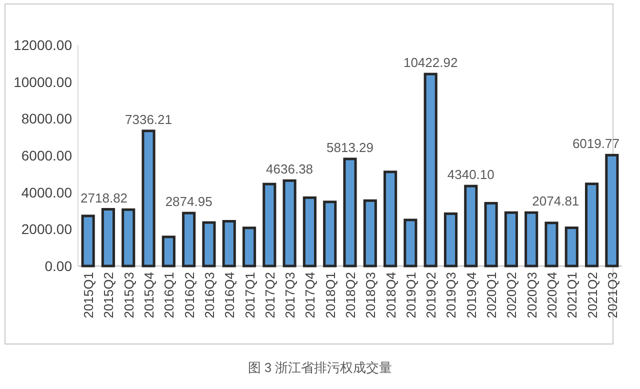  I want to click on data-label: 2874.95, so click(188, 202).